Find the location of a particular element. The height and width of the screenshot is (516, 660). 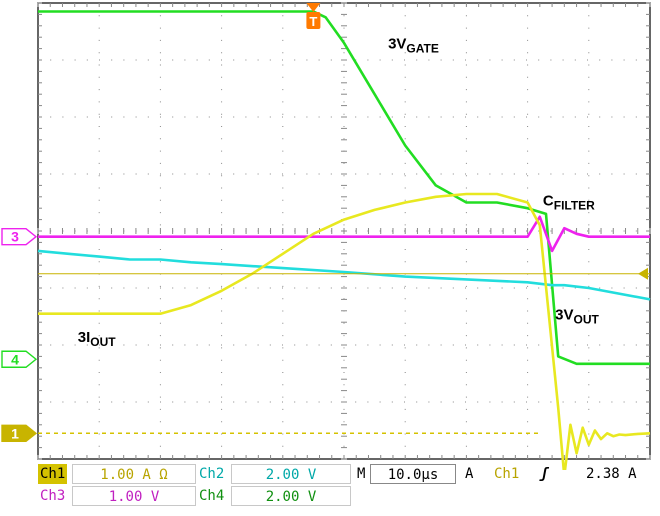

ch2-label: Ch2 is located at coordinates (212, 474).